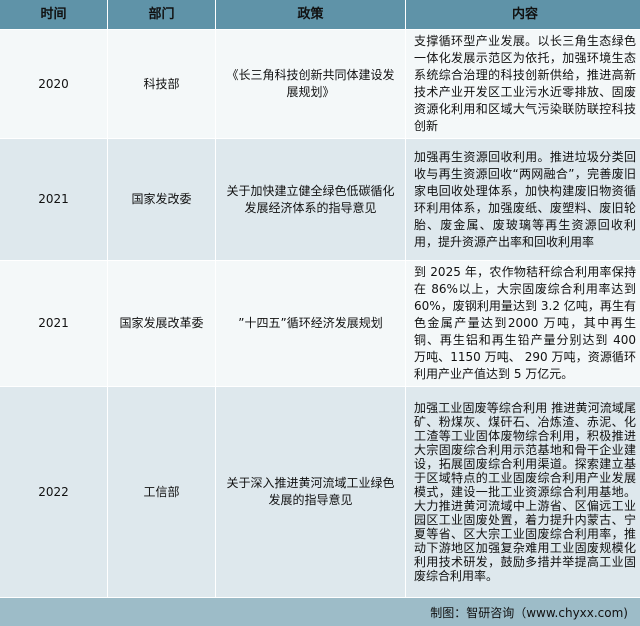 The width and height of the screenshot is (640, 626). I want to click on department-cell: 国家发改委, so click(162, 200).